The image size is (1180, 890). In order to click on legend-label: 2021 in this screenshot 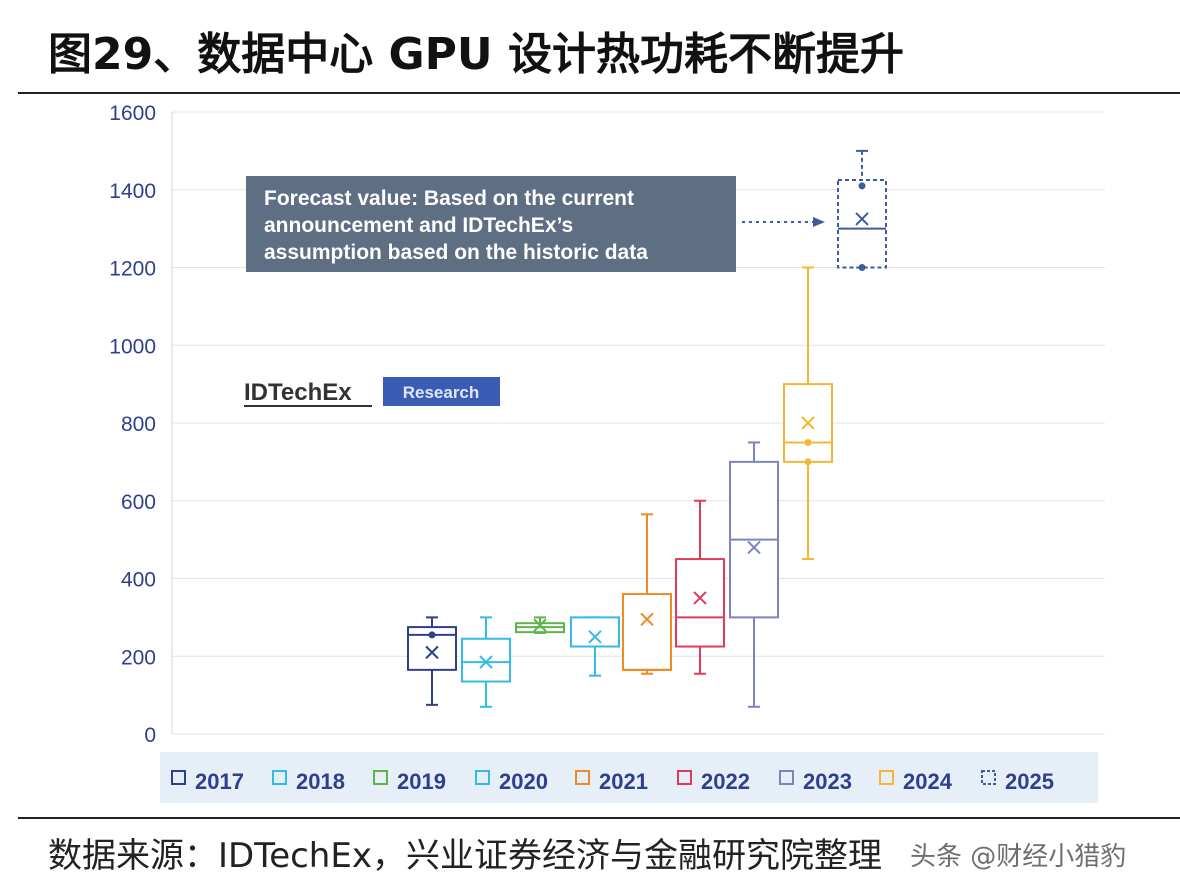, I will do `click(623, 781)`.